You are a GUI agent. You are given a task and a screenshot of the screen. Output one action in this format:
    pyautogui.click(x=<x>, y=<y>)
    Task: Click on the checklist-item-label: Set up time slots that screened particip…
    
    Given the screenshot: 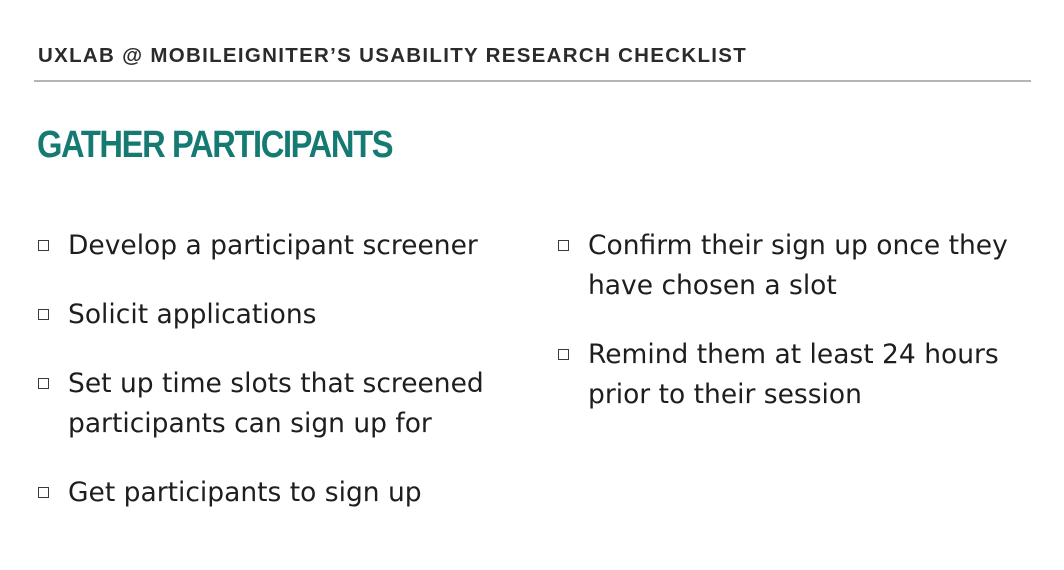 What is the action you would take?
    pyautogui.click(x=276, y=403)
    